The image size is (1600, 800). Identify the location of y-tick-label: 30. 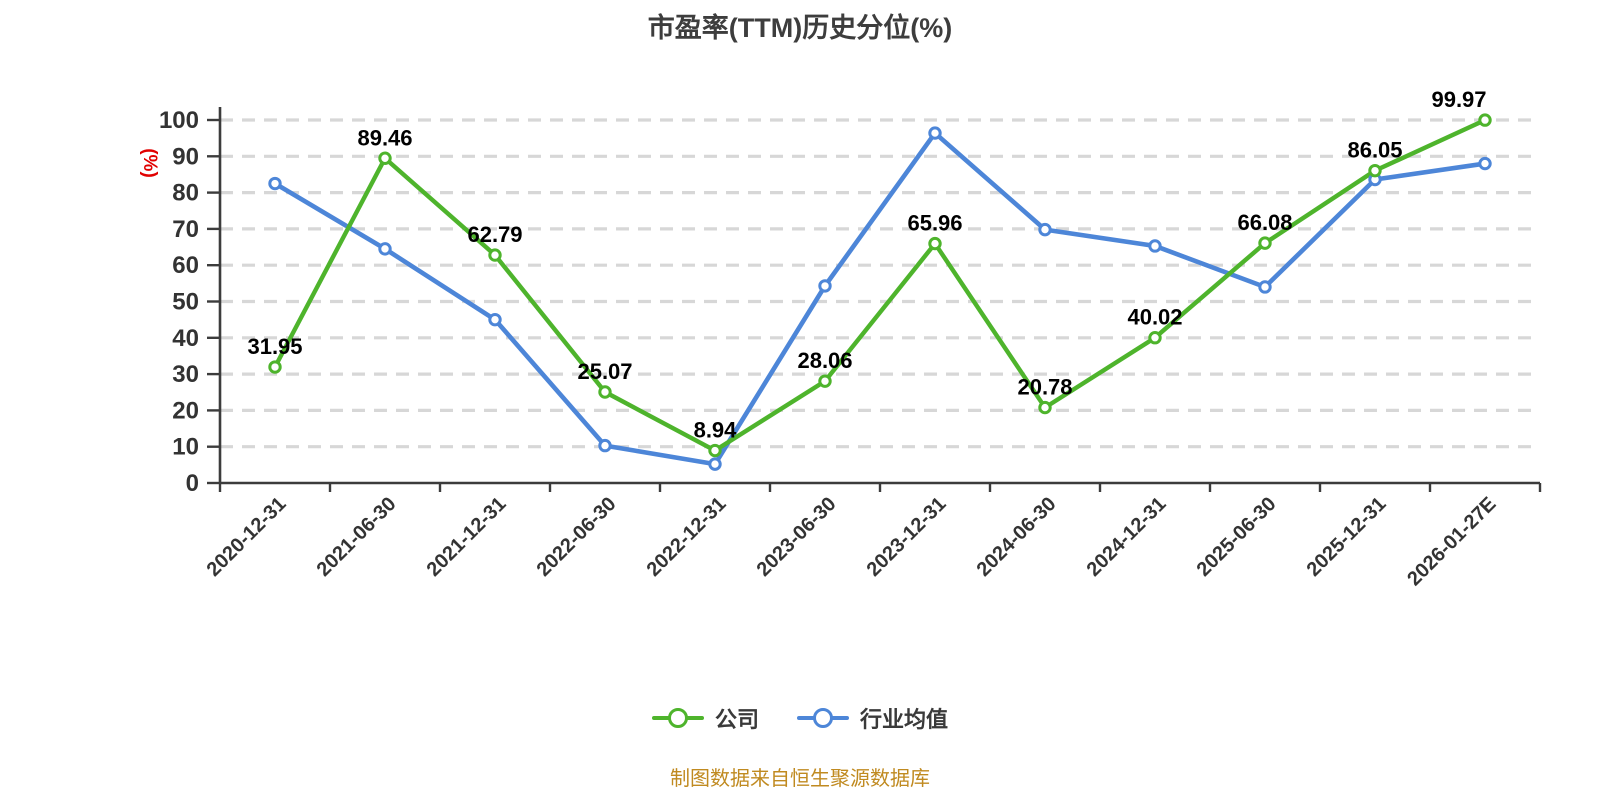
(185, 374).